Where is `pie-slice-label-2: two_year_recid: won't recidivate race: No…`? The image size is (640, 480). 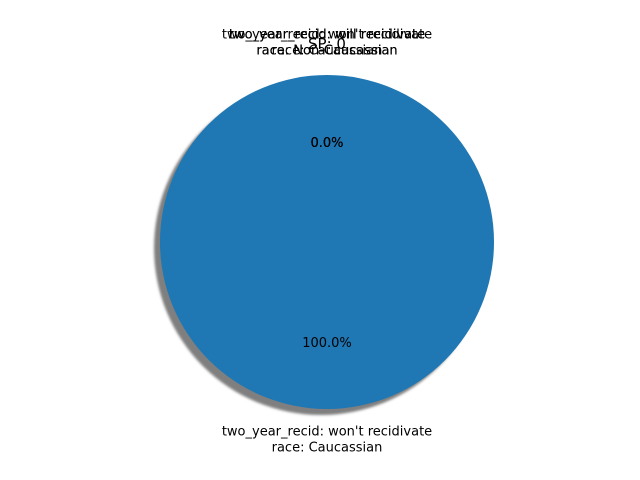 pie-slice-label-2: two_year_recid: won't recidivate race: No… is located at coordinates (327, 42).